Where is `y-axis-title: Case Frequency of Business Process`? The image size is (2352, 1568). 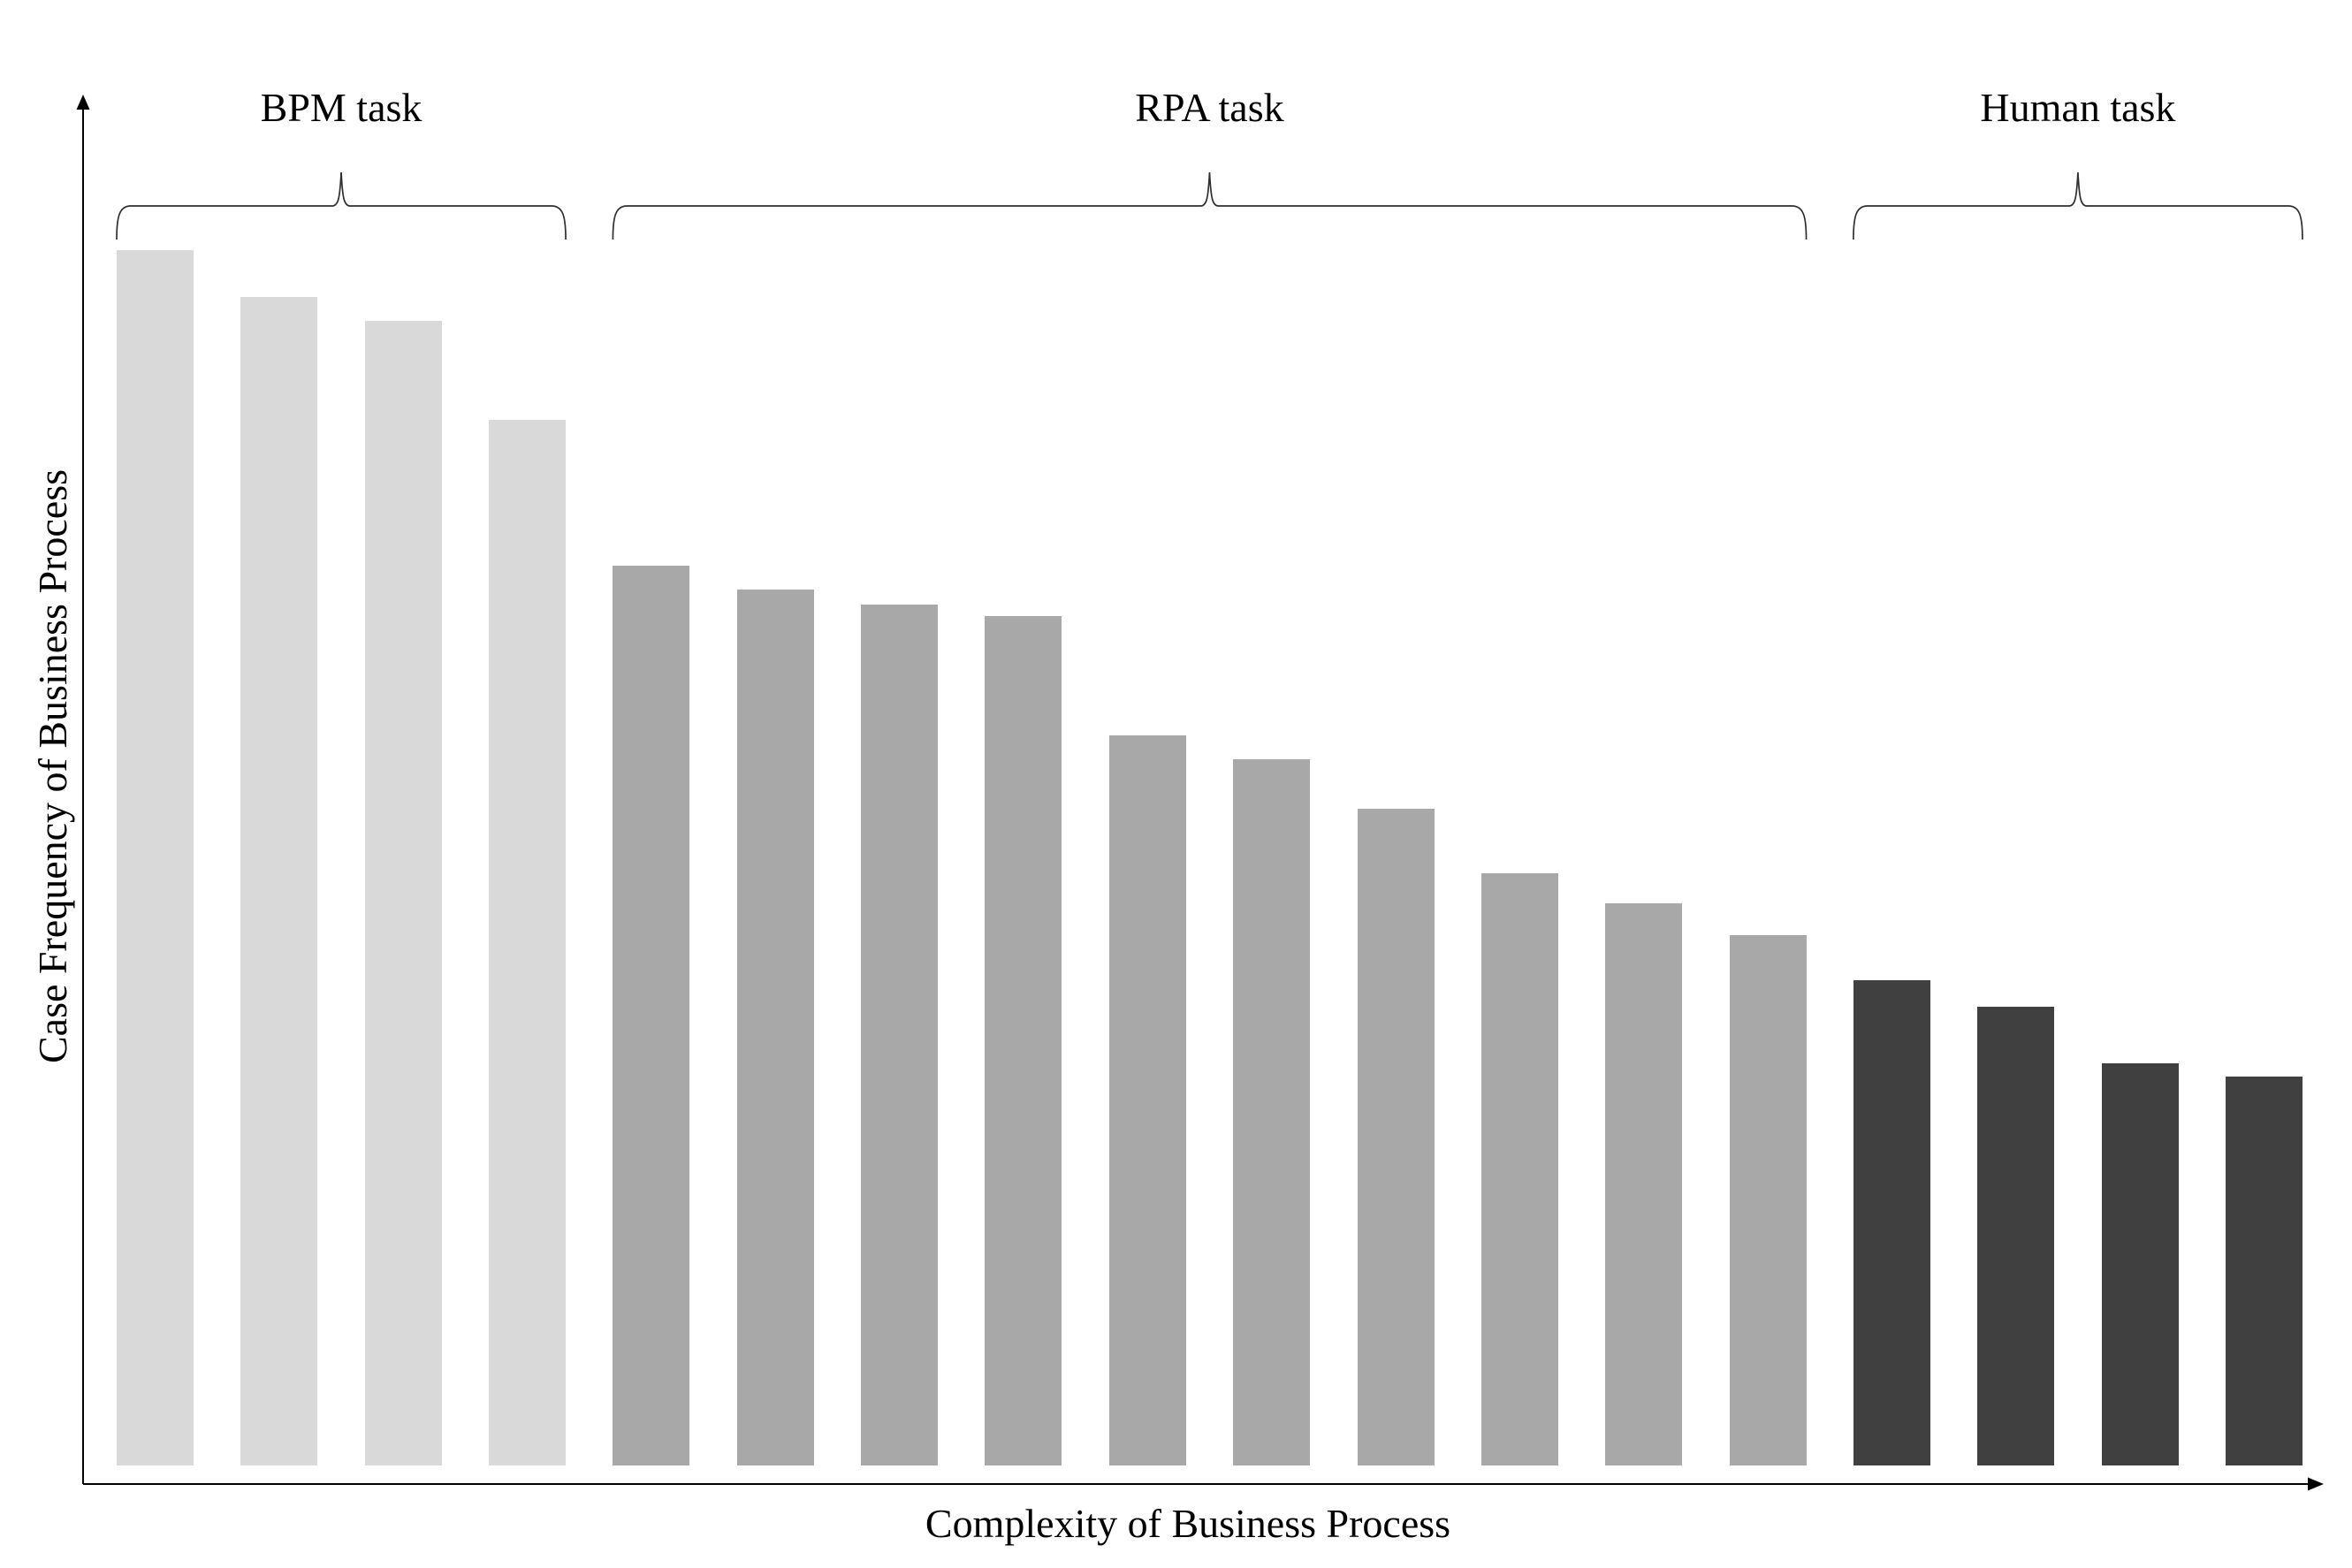
y-axis-title: Case Frequency of Business Process is located at coordinates (52, 766).